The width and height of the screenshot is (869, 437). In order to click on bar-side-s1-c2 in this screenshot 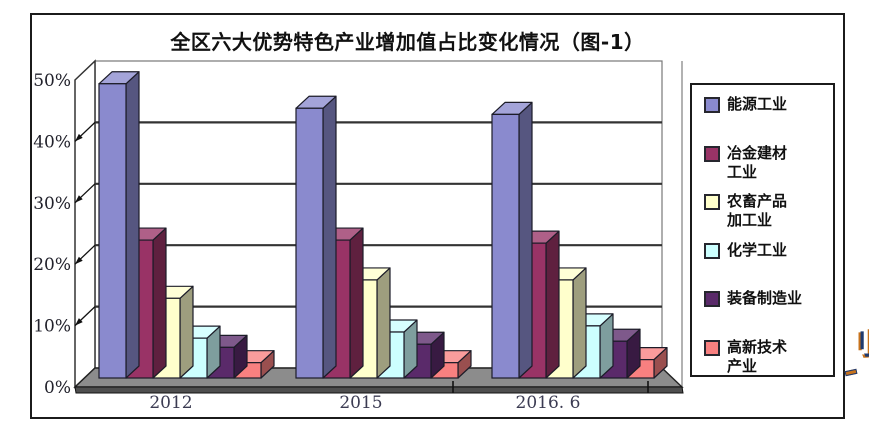, I will do `click(329, 237)`.